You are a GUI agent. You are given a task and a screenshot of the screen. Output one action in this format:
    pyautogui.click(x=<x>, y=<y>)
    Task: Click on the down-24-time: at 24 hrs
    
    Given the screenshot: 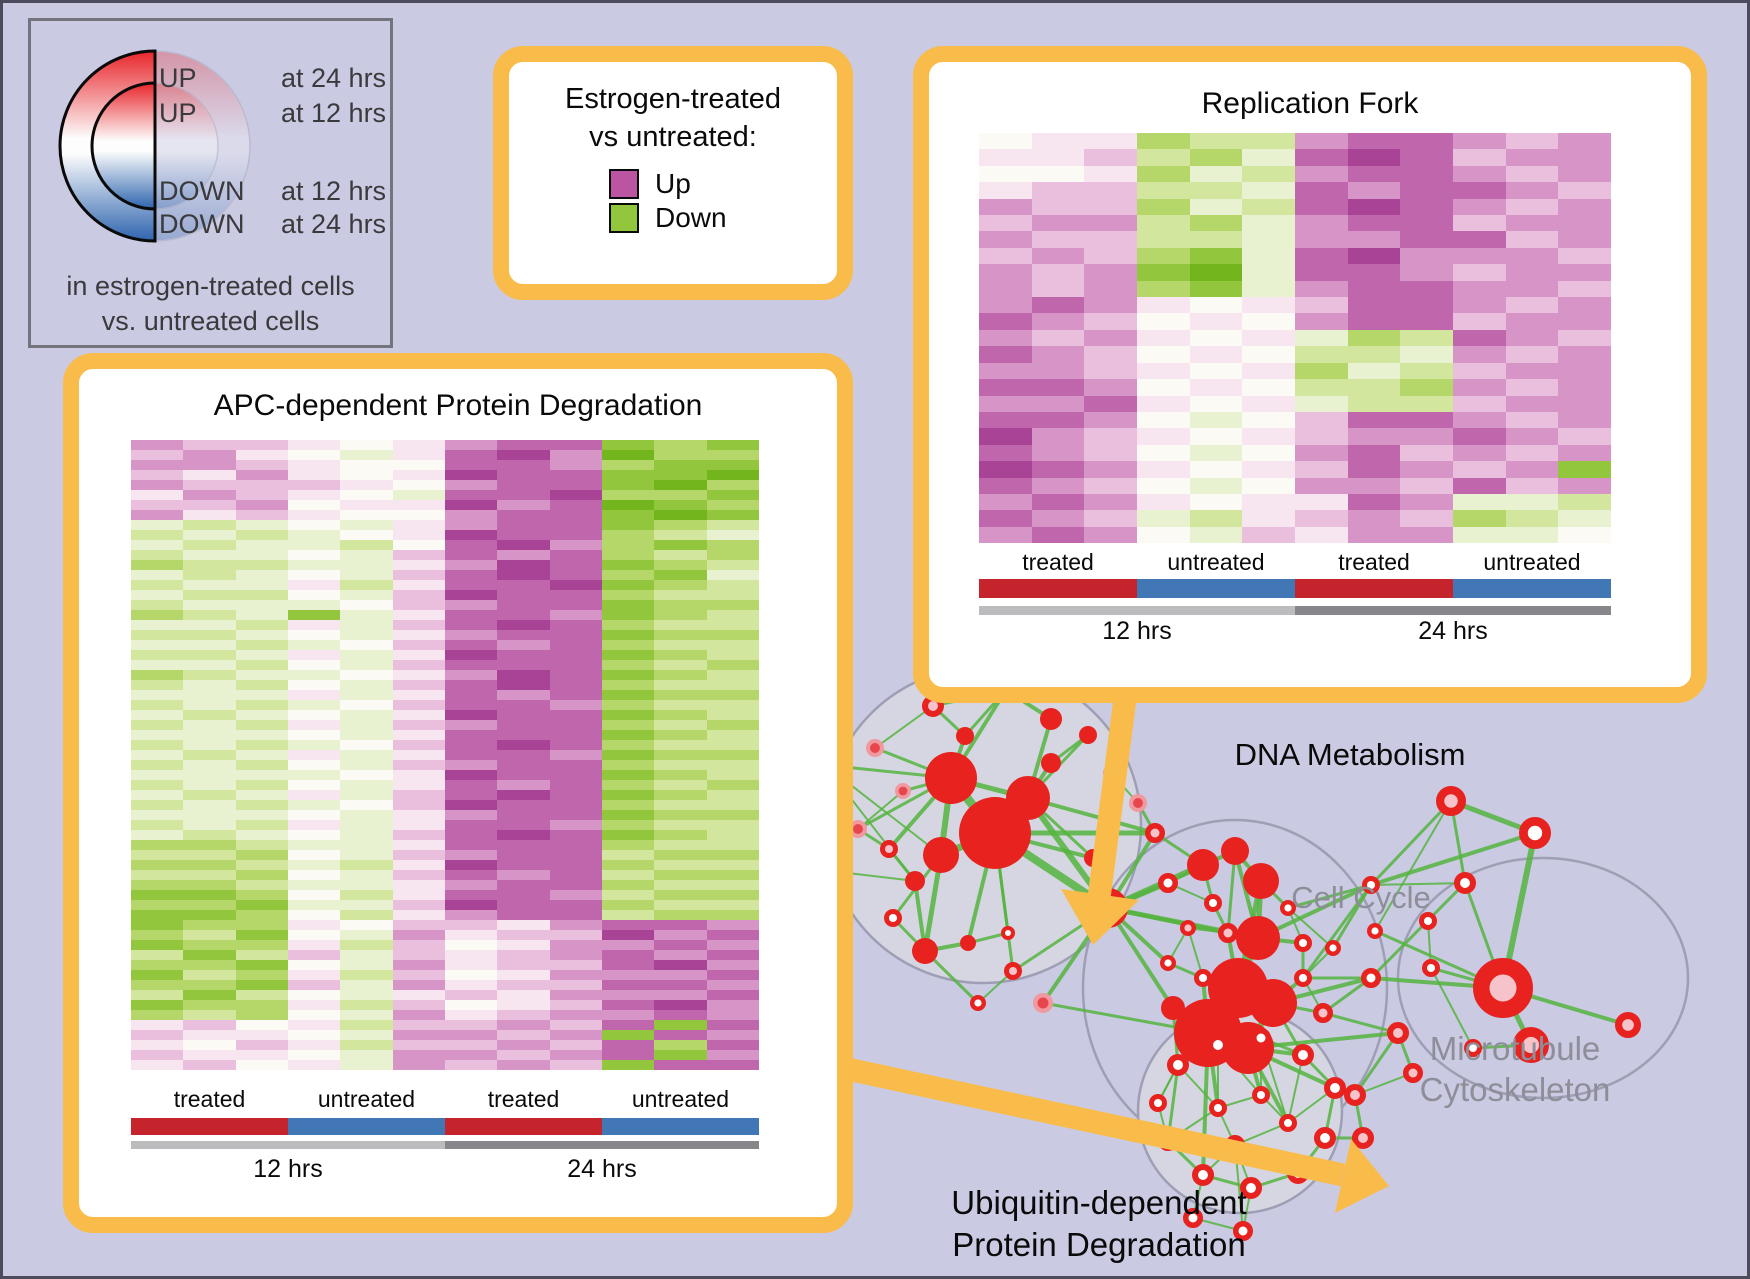 What is the action you would take?
    pyautogui.click(x=334, y=224)
    